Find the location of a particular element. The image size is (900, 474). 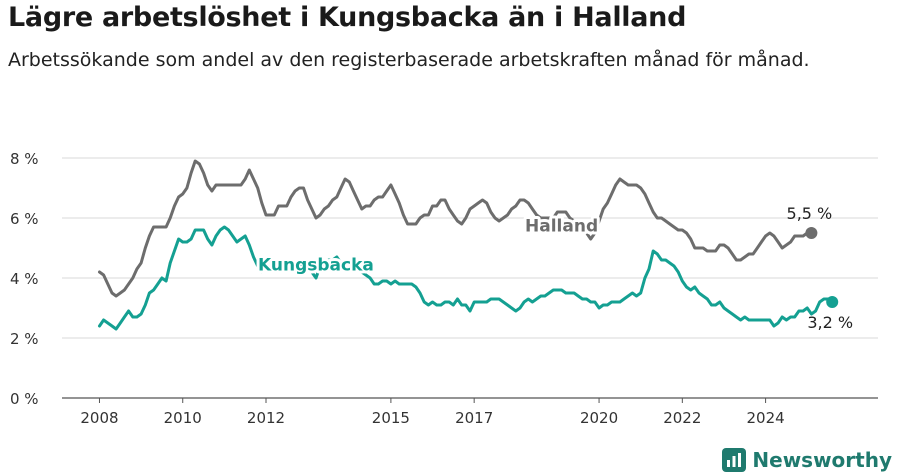

brand-logo: Newsworthy is located at coordinates (807, 460).